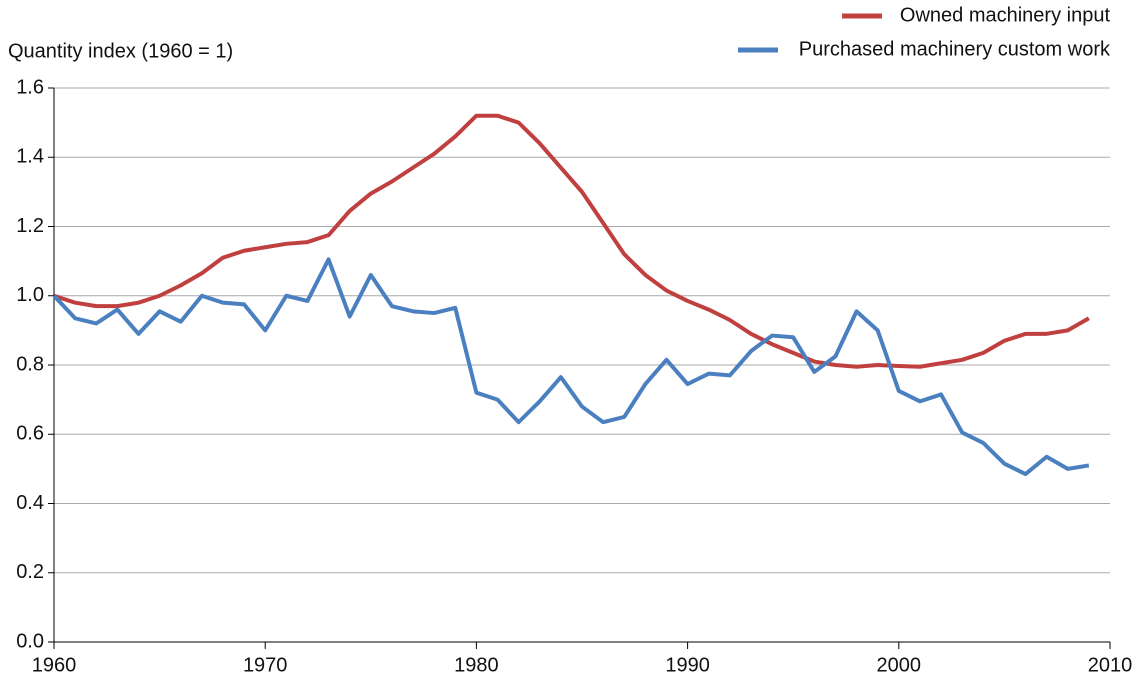 The height and width of the screenshot is (695, 1140). Describe the element at coordinates (1110, 665) in the screenshot. I see `x-tick-label: 2010` at that location.